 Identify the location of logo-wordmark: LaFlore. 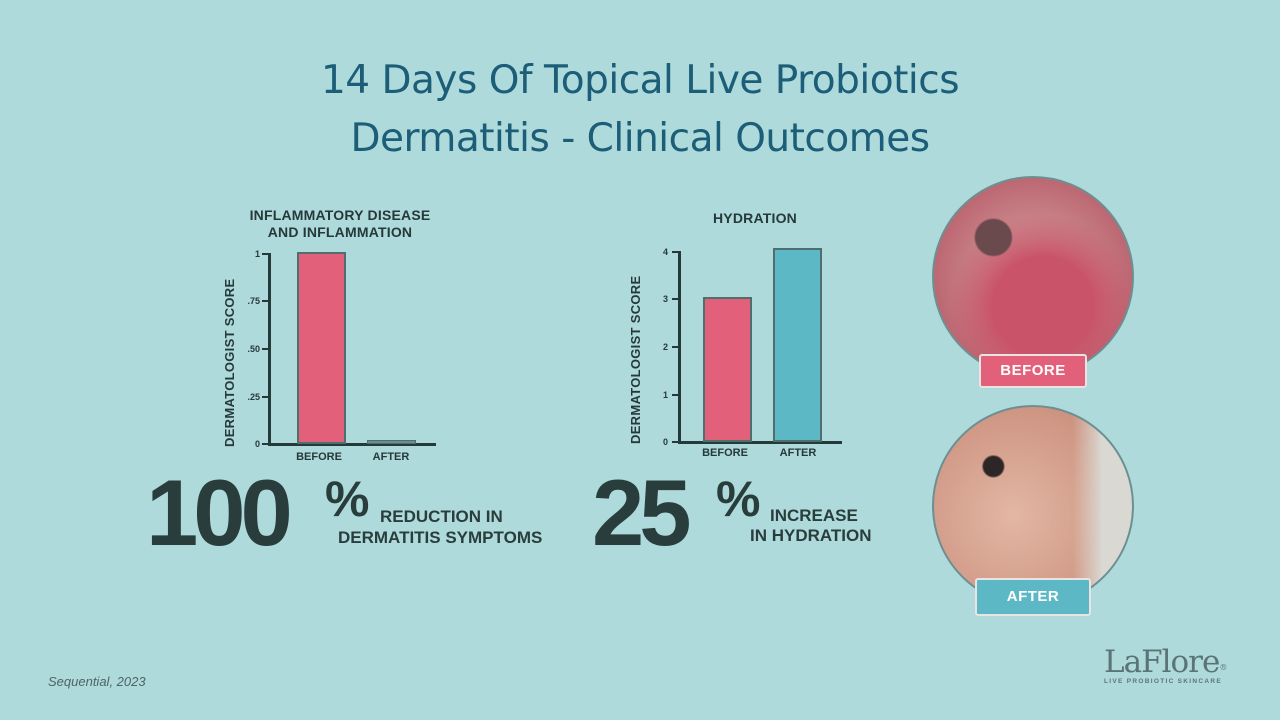
(1162, 662).